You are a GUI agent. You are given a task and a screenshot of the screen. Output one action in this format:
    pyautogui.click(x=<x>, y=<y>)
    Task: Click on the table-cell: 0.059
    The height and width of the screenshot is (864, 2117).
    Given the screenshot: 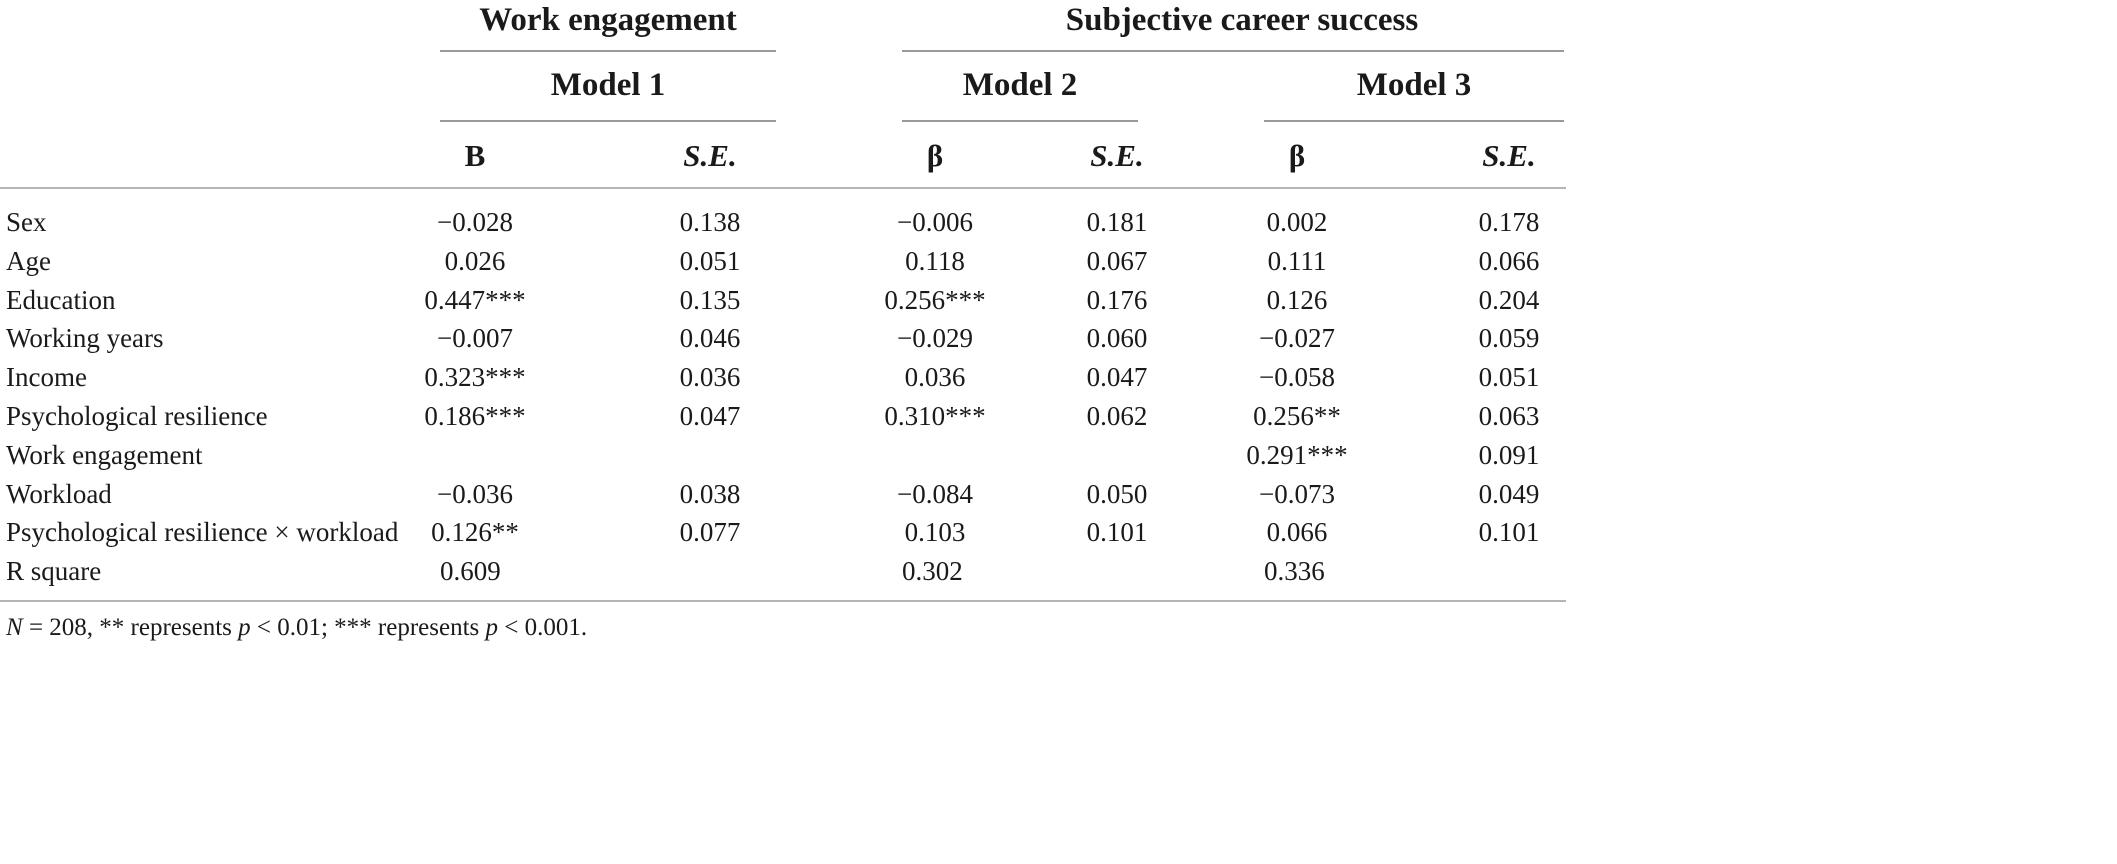 What is the action you would take?
    pyautogui.click(x=1509, y=338)
    